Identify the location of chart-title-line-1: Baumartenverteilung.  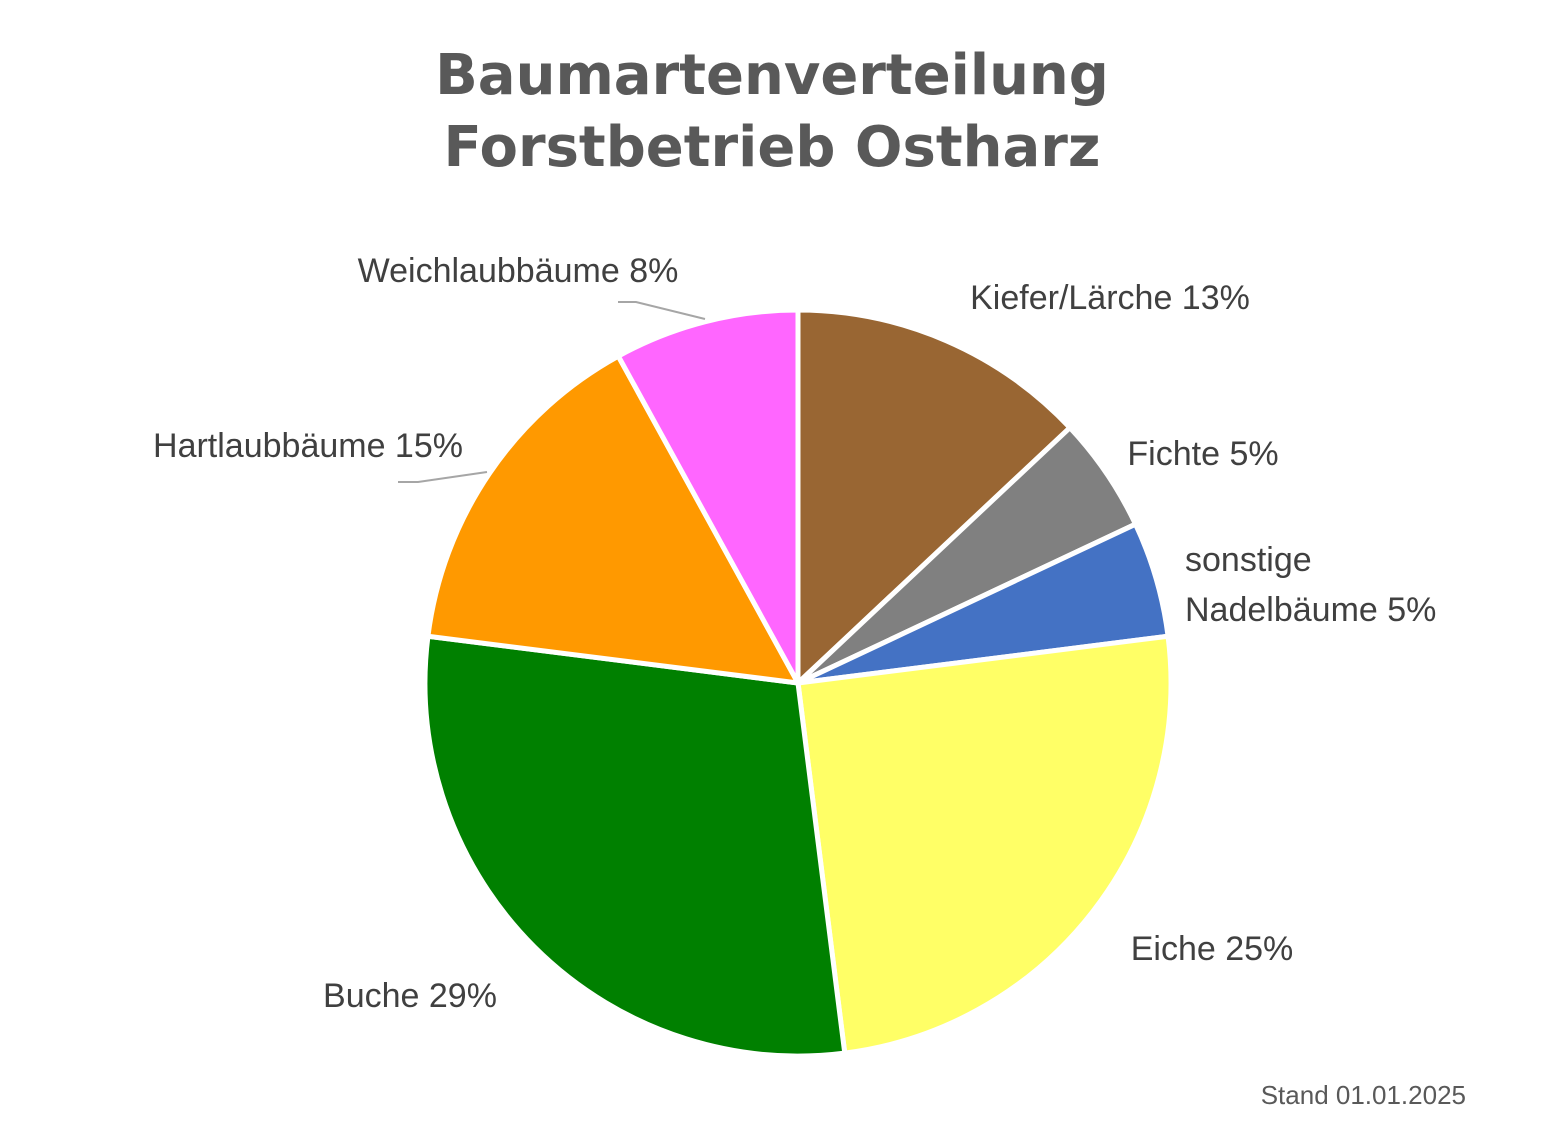
(772, 75).